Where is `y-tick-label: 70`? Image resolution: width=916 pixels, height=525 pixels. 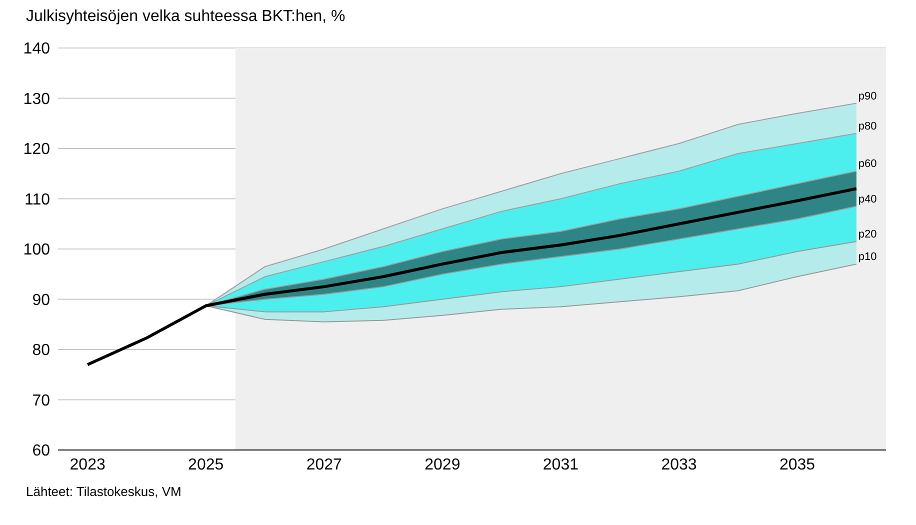
y-tick-label: 70 is located at coordinates (41, 401).